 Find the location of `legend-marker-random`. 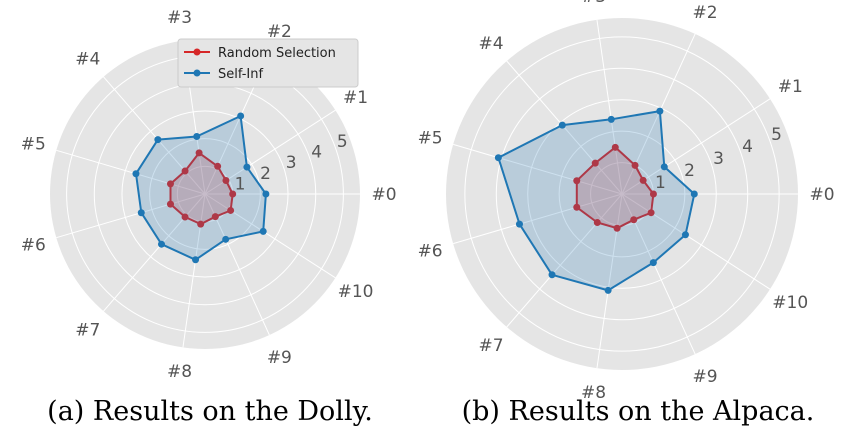

legend-marker-random is located at coordinates (197, 52).